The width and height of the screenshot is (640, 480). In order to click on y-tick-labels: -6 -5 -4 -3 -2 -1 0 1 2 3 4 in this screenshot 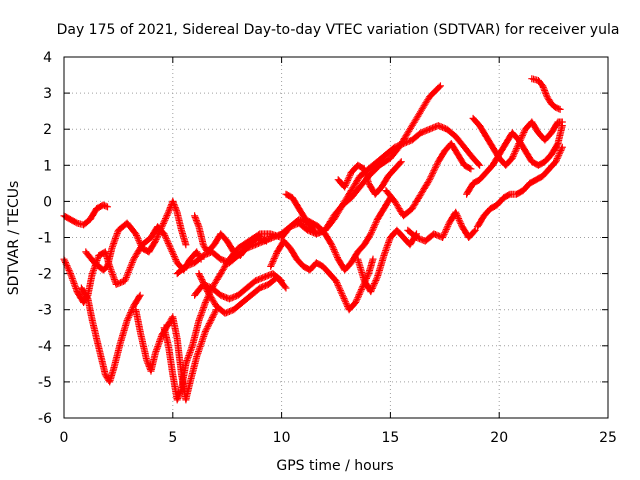, I will do `click(45, 238)`.